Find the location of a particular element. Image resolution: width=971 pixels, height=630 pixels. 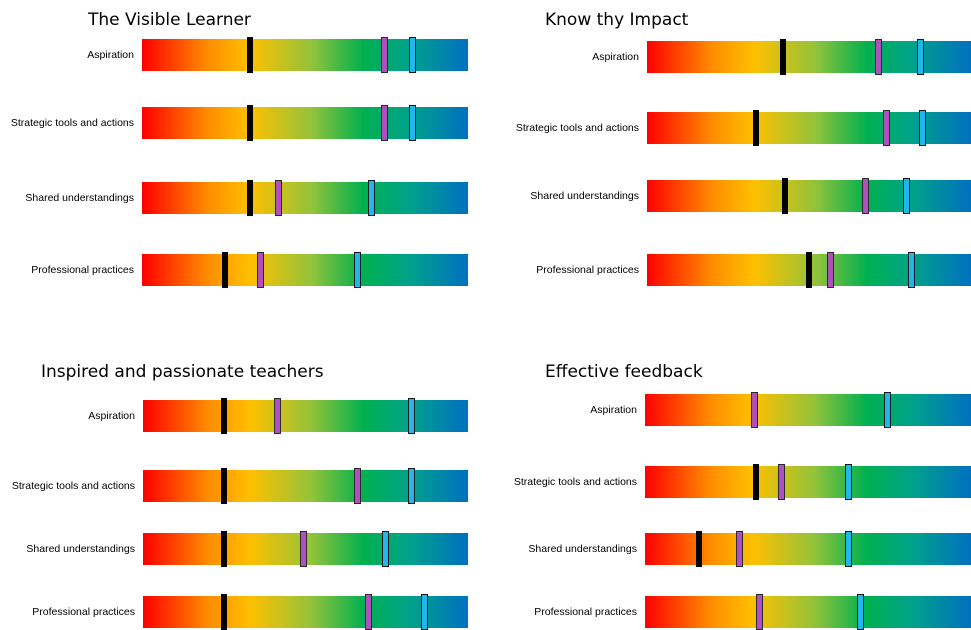

panel-title: The Visible Learner is located at coordinates (169, 20).